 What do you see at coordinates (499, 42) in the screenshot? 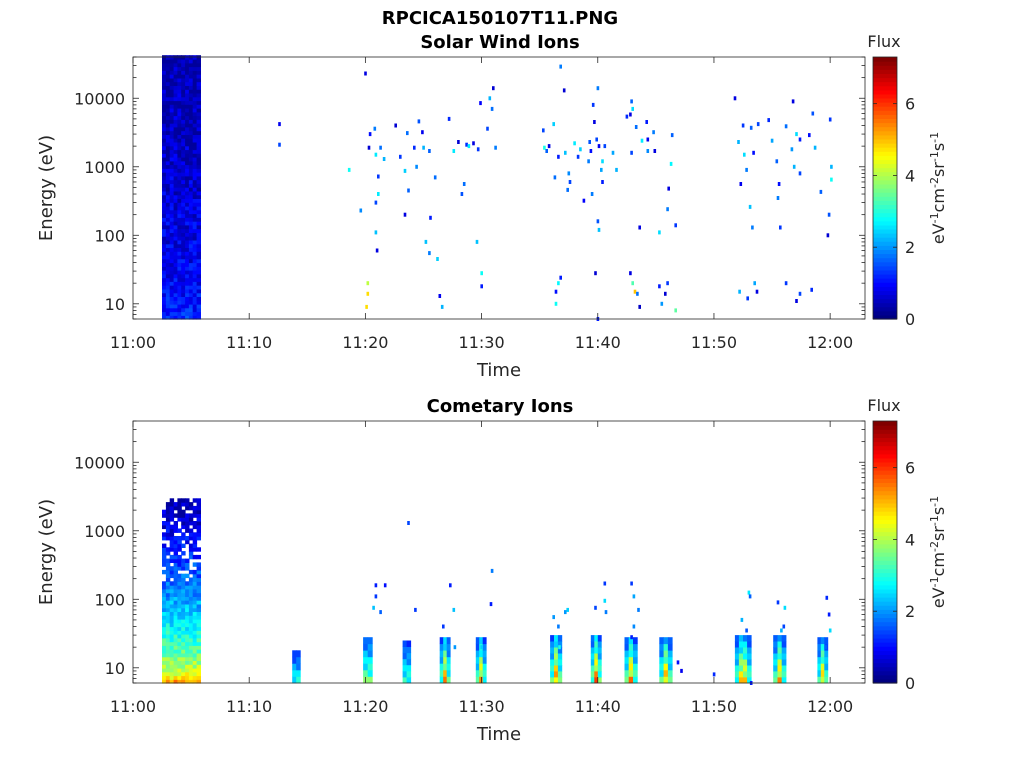
I see `panel-title: Solar Wind Ions` at bounding box center [499, 42].